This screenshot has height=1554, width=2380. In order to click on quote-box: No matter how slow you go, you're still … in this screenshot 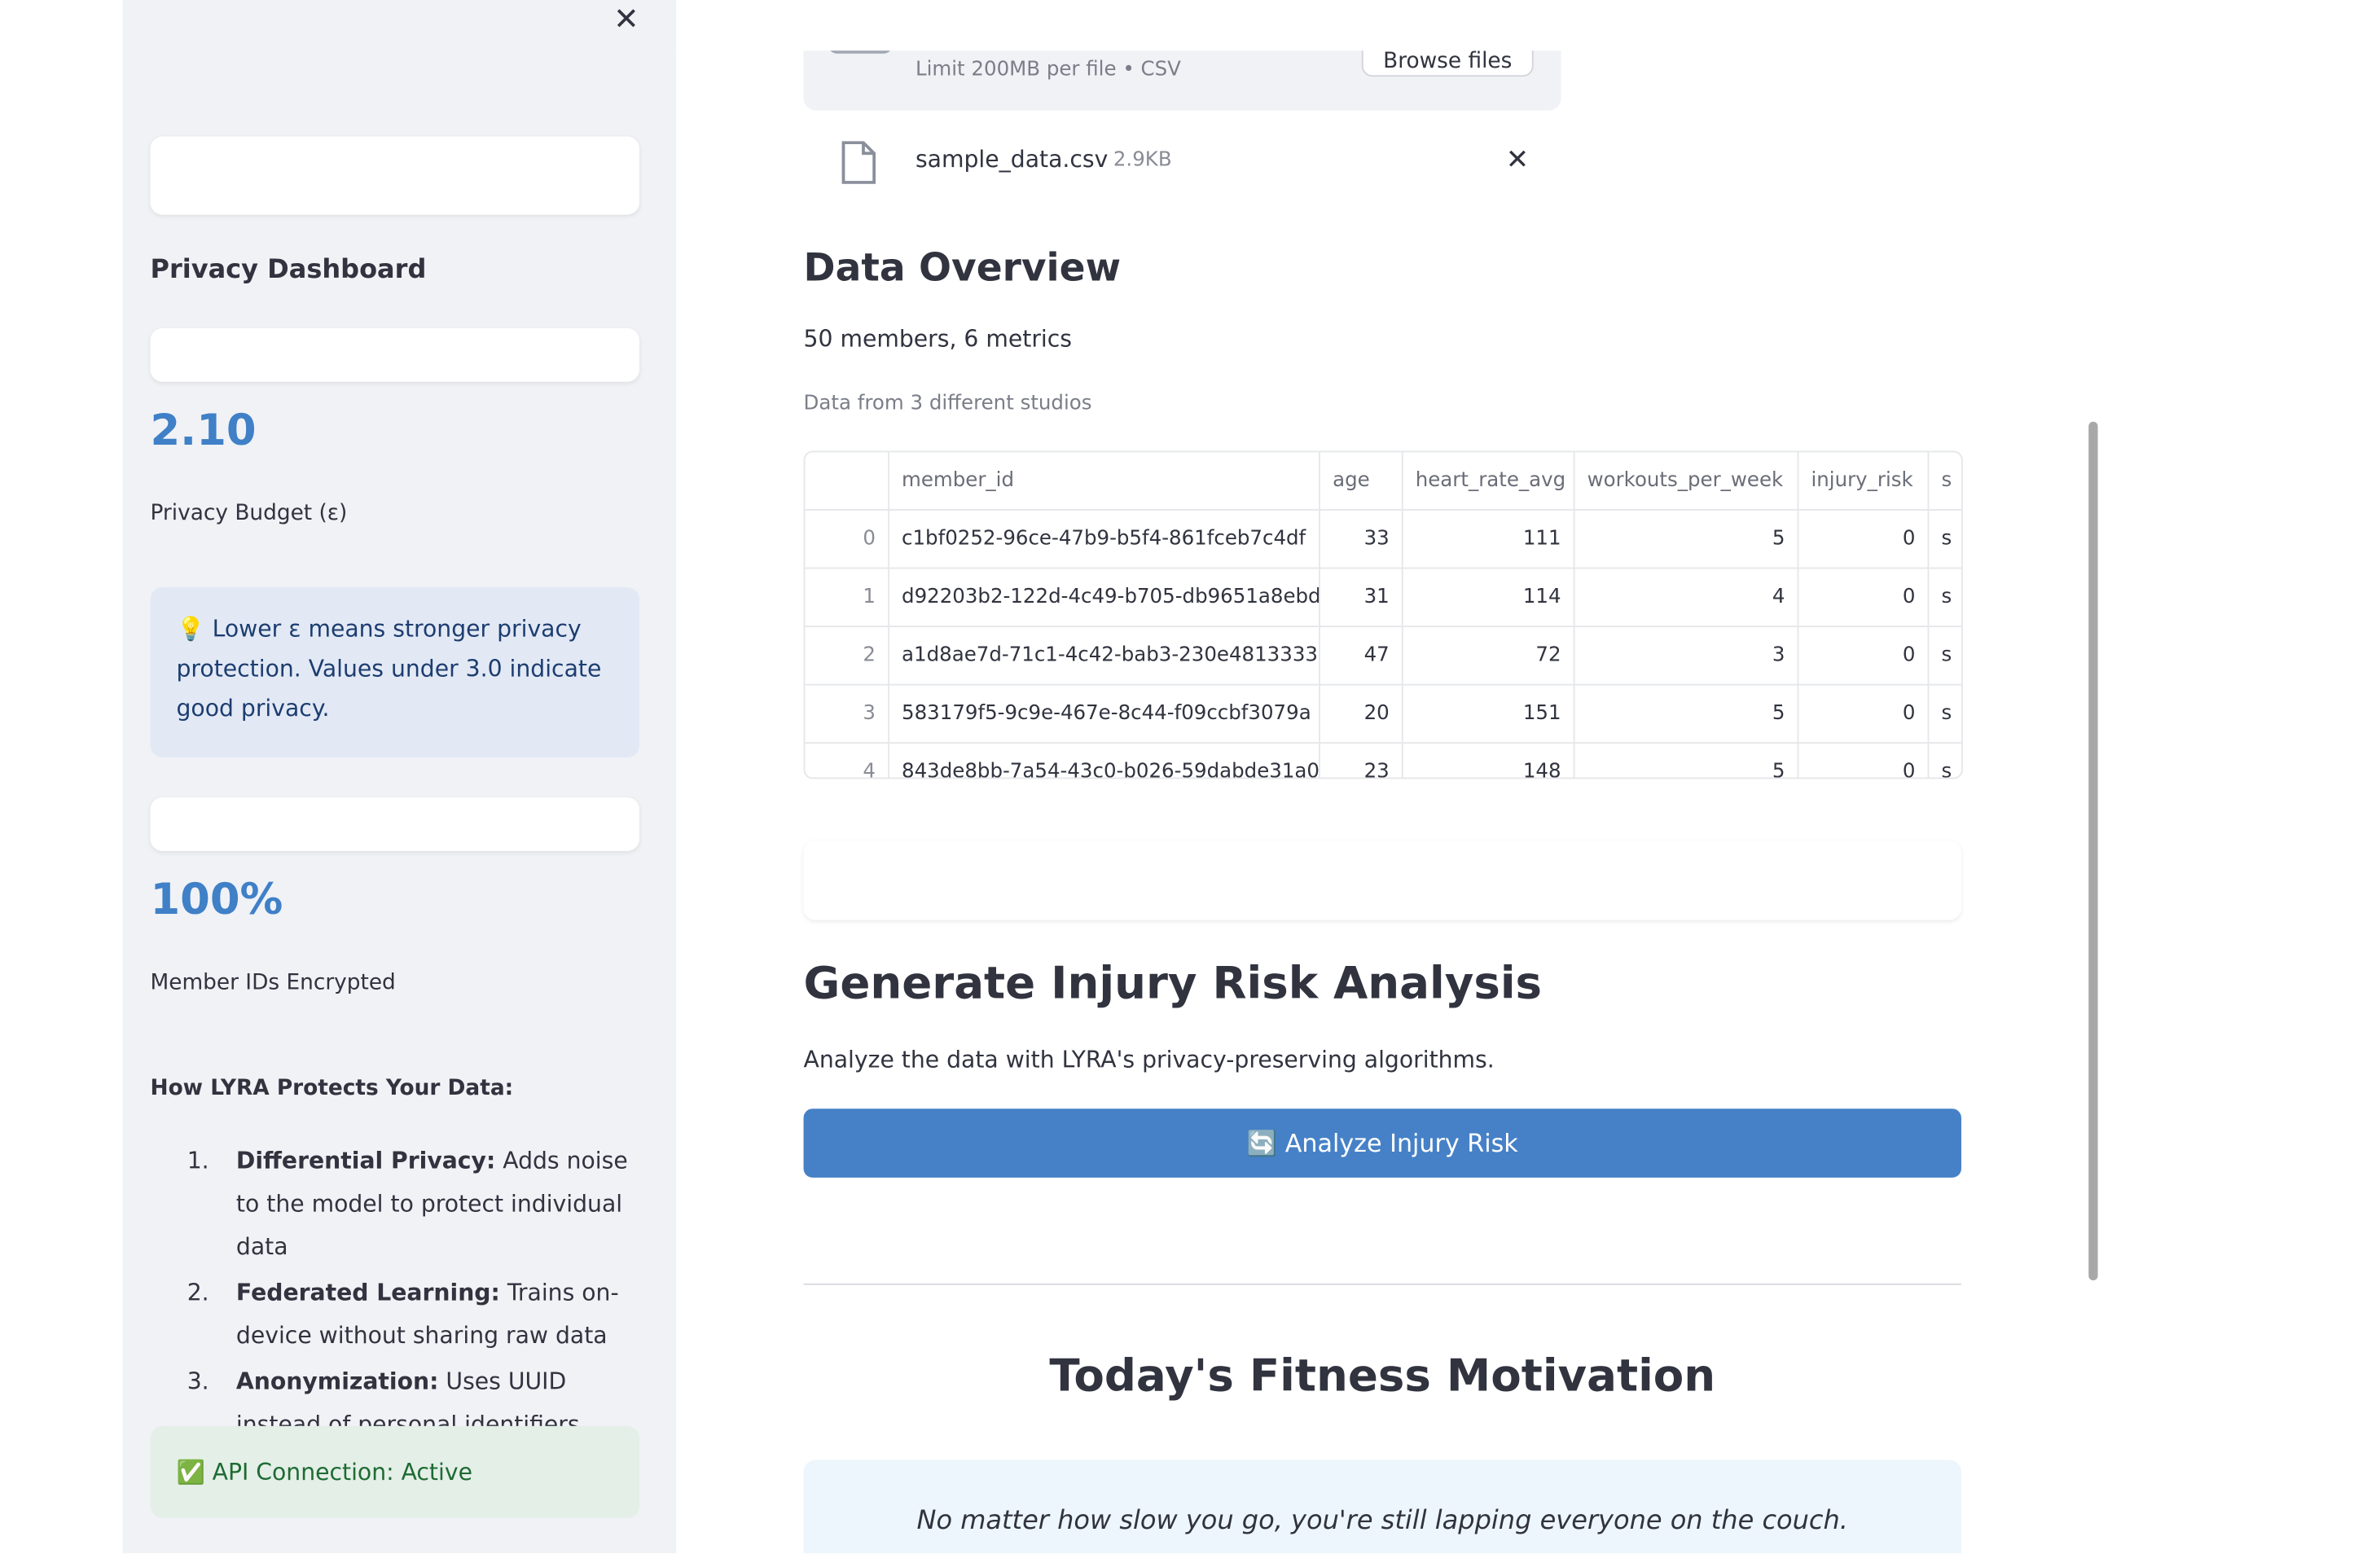, I will do `click(1382, 1507)`.